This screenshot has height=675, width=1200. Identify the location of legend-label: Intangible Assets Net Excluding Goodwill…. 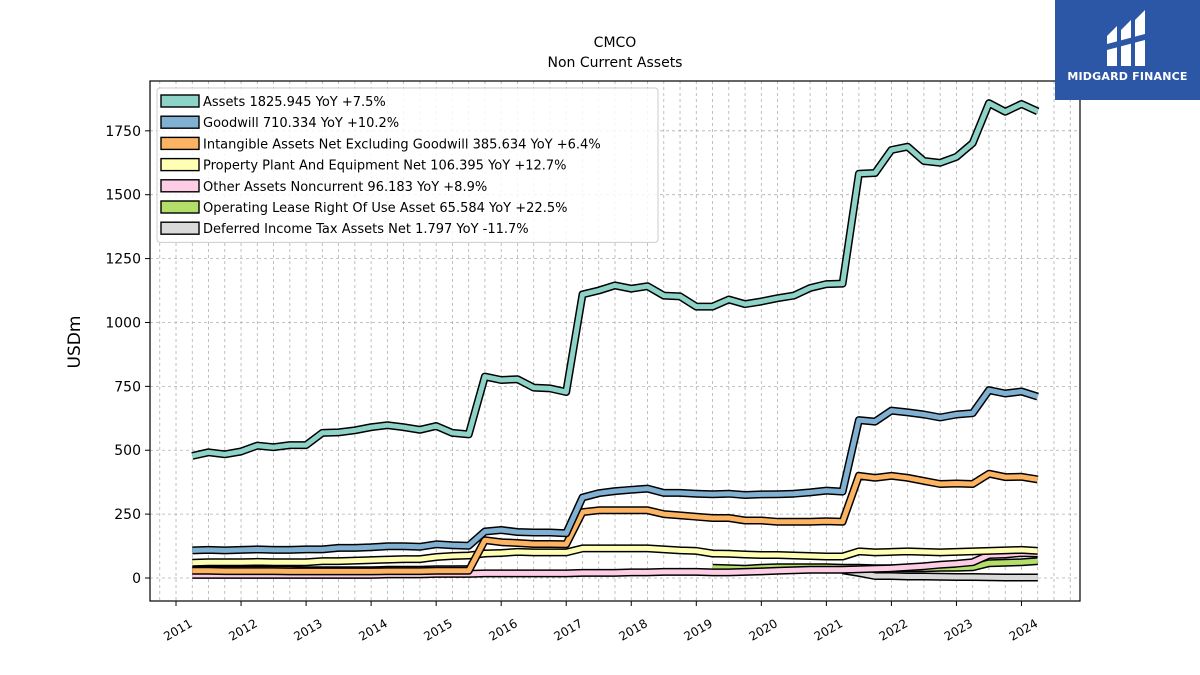
(402, 144).